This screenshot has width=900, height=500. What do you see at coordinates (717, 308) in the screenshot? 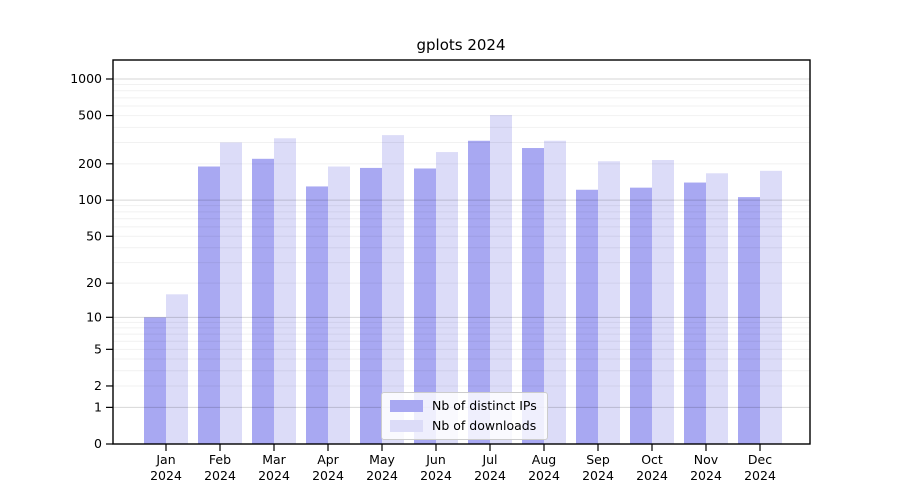
I see `bar-nb-of-downloads-nov` at bounding box center [717, 308].